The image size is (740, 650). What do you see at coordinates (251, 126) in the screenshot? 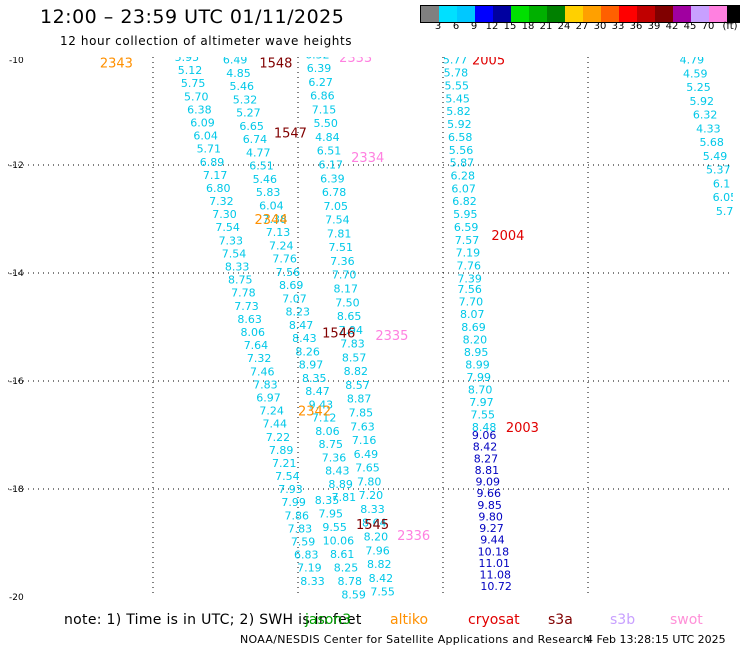
I see `wave-height-value: 6.65` at bounding box center [251, 126].